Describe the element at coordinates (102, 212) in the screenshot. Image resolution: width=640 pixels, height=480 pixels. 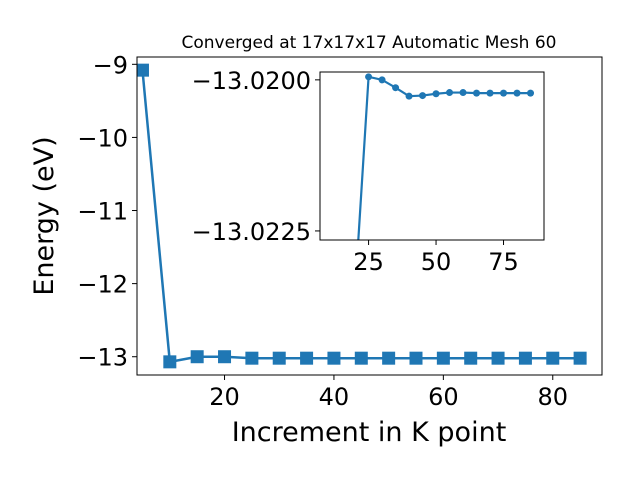
I see `main-y-tick-label: −11` at that location.